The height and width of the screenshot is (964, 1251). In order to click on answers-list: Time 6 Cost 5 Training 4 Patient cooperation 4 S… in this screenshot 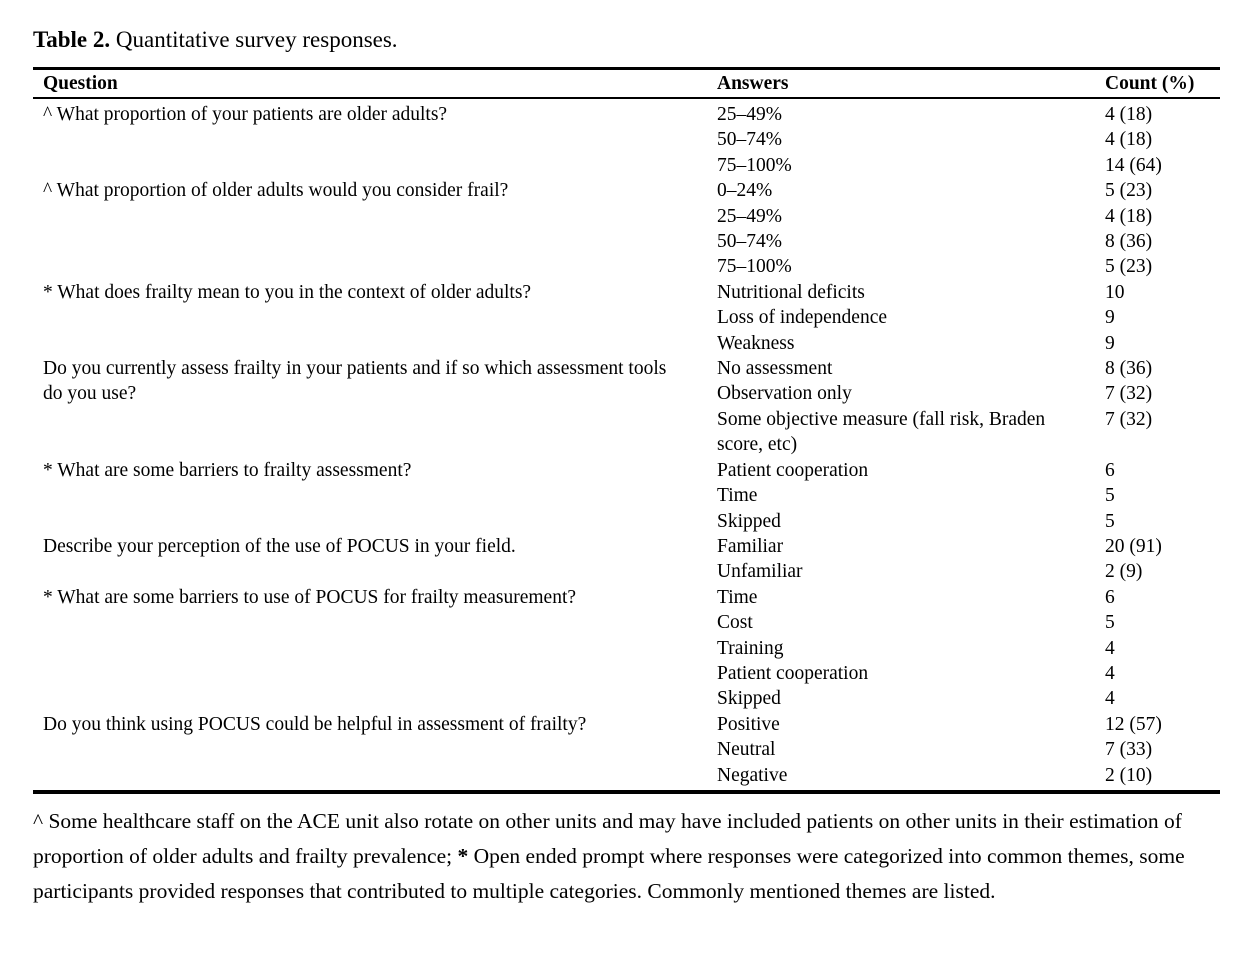, I will do `click(968, 648)`.